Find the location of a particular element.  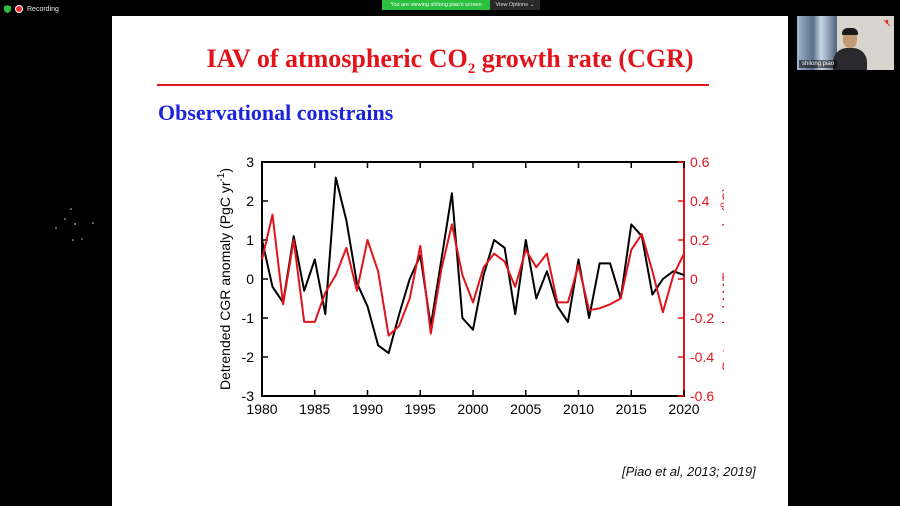

title-underline is located at coordinates (433, 85).